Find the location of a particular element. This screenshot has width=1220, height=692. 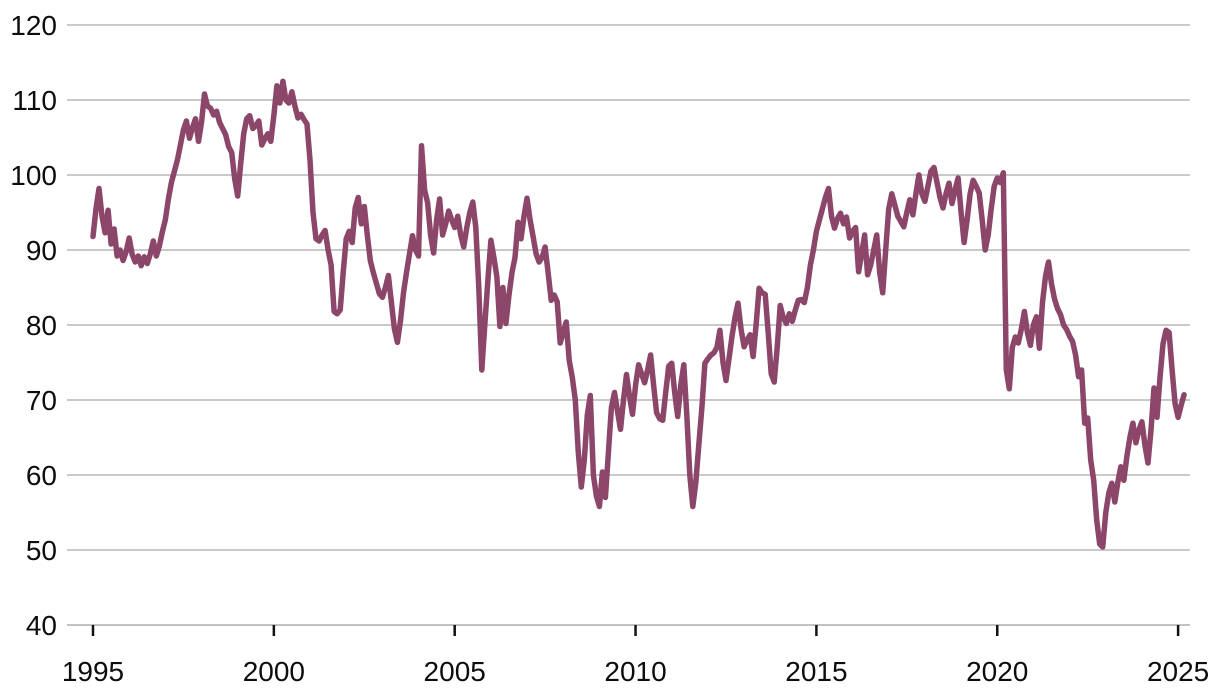

x-tick-label: 2015 is located at coordinates (816, 671).